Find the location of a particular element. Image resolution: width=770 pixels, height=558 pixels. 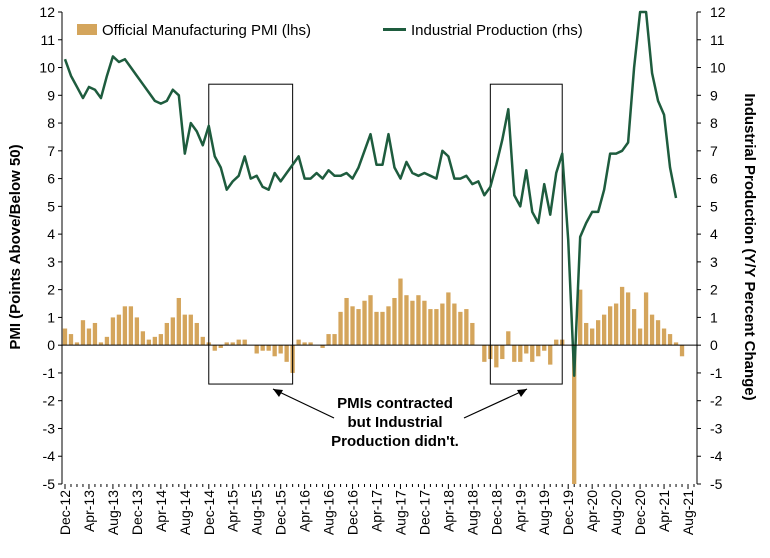

annotation-arrowhead-left is located at coordinates (278, 393).